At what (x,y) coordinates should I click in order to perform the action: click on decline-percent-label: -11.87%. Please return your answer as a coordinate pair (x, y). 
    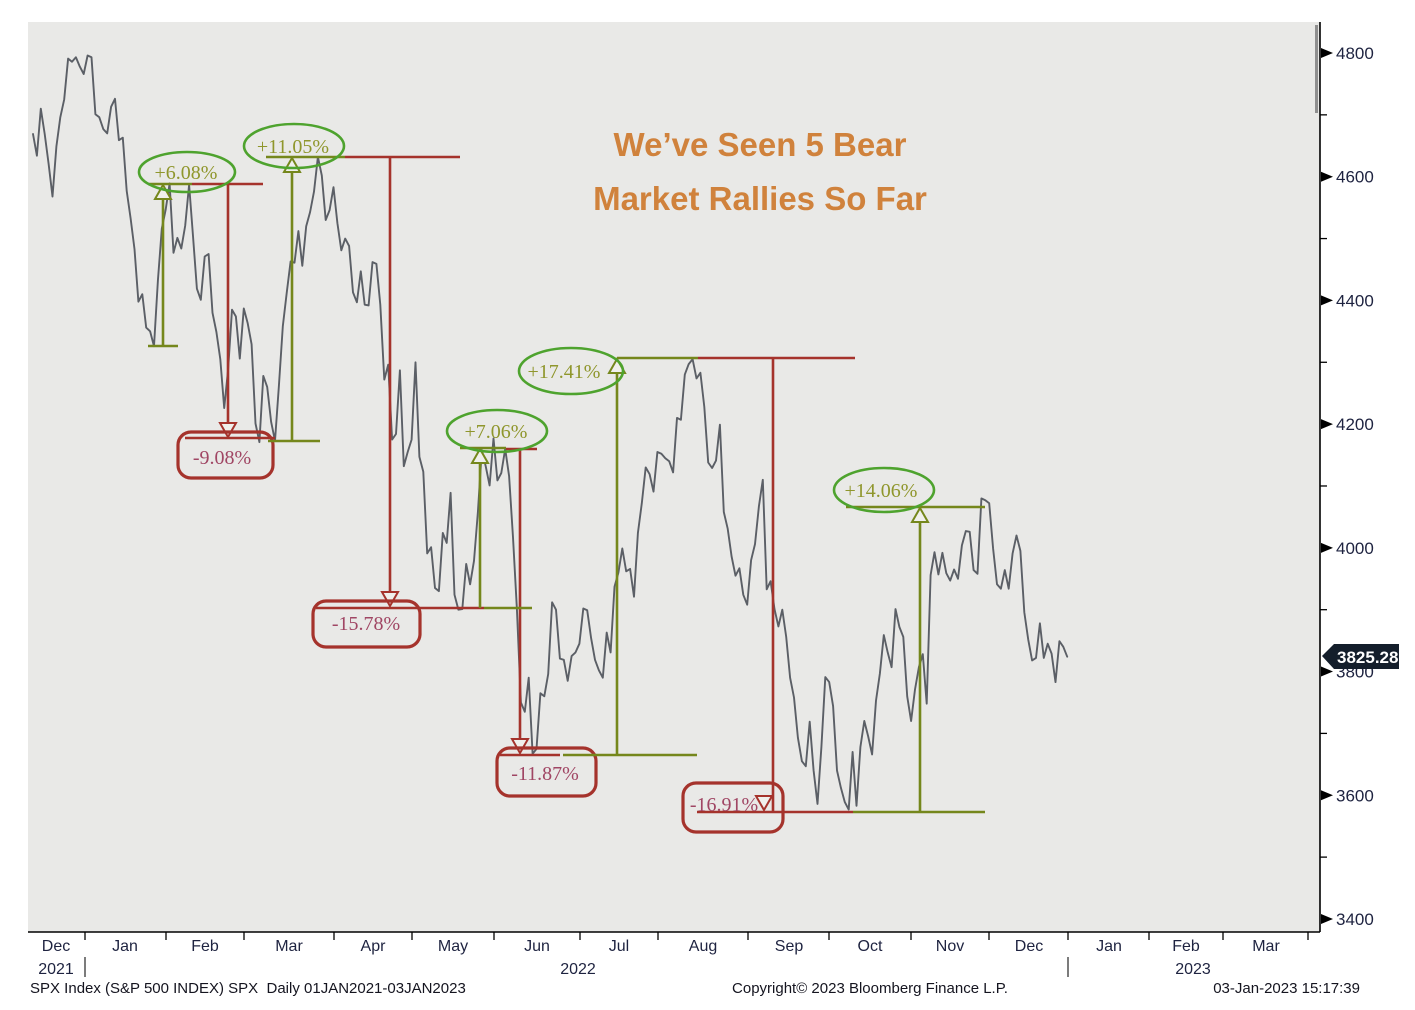
    Looking at the image, I should click on (545, 774).